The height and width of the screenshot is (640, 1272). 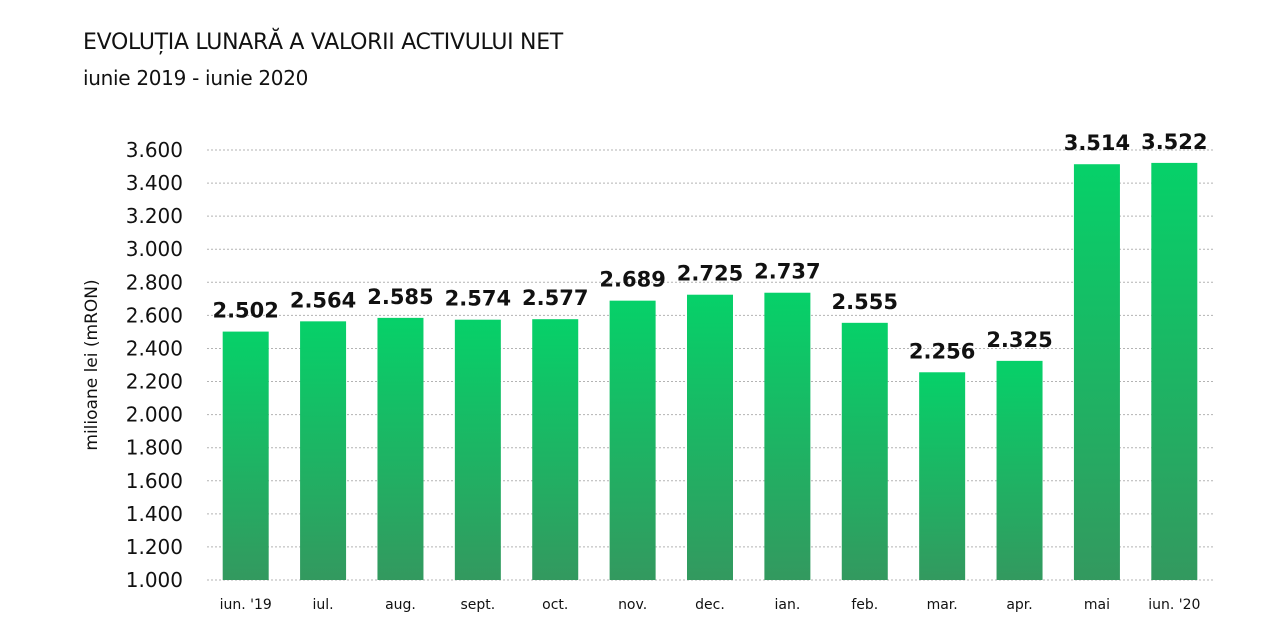 I want to click on y-tick-label: 3.000, so click(x=154, y=249).